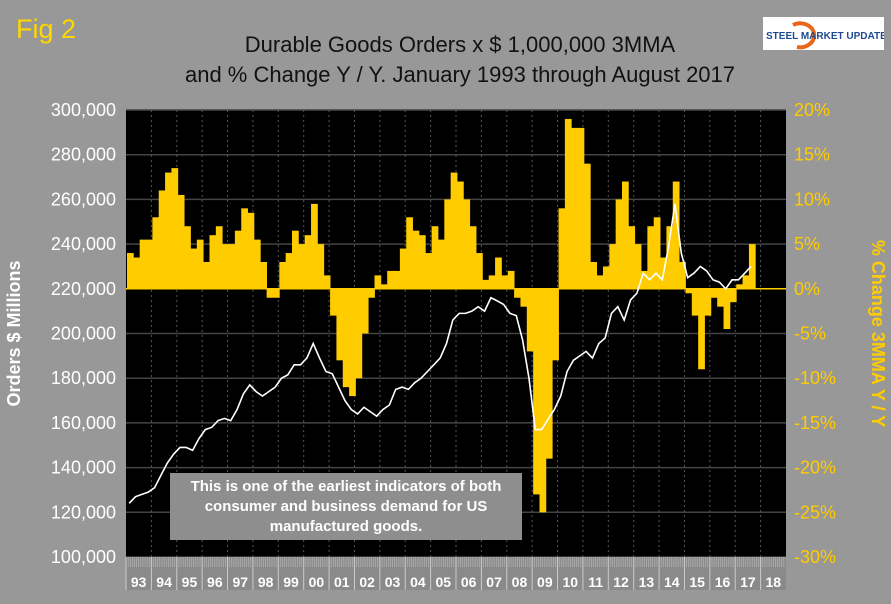 The height and width of the screenshot is (604, 891). Describe the element at coordinates (815, 512) in the screenshot. I see `right-tick-label: -25%` at that location.